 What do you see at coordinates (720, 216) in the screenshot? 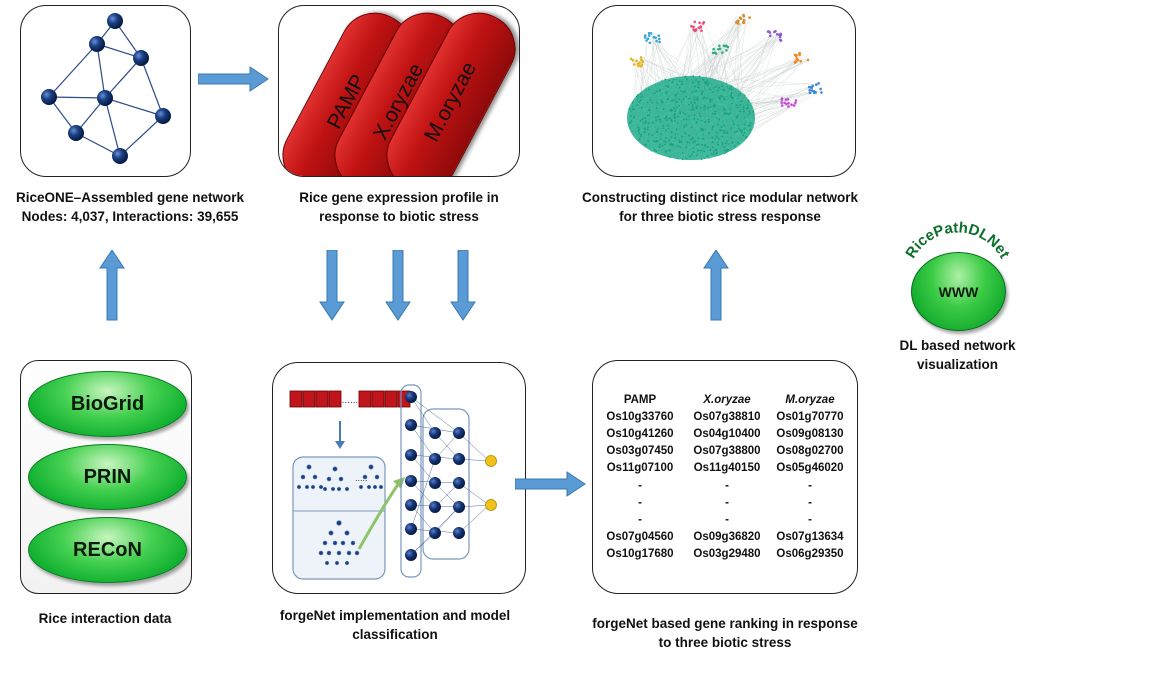
I see `modular-caption-line2: for three biotic stress response` at bounding box center [720, 216].